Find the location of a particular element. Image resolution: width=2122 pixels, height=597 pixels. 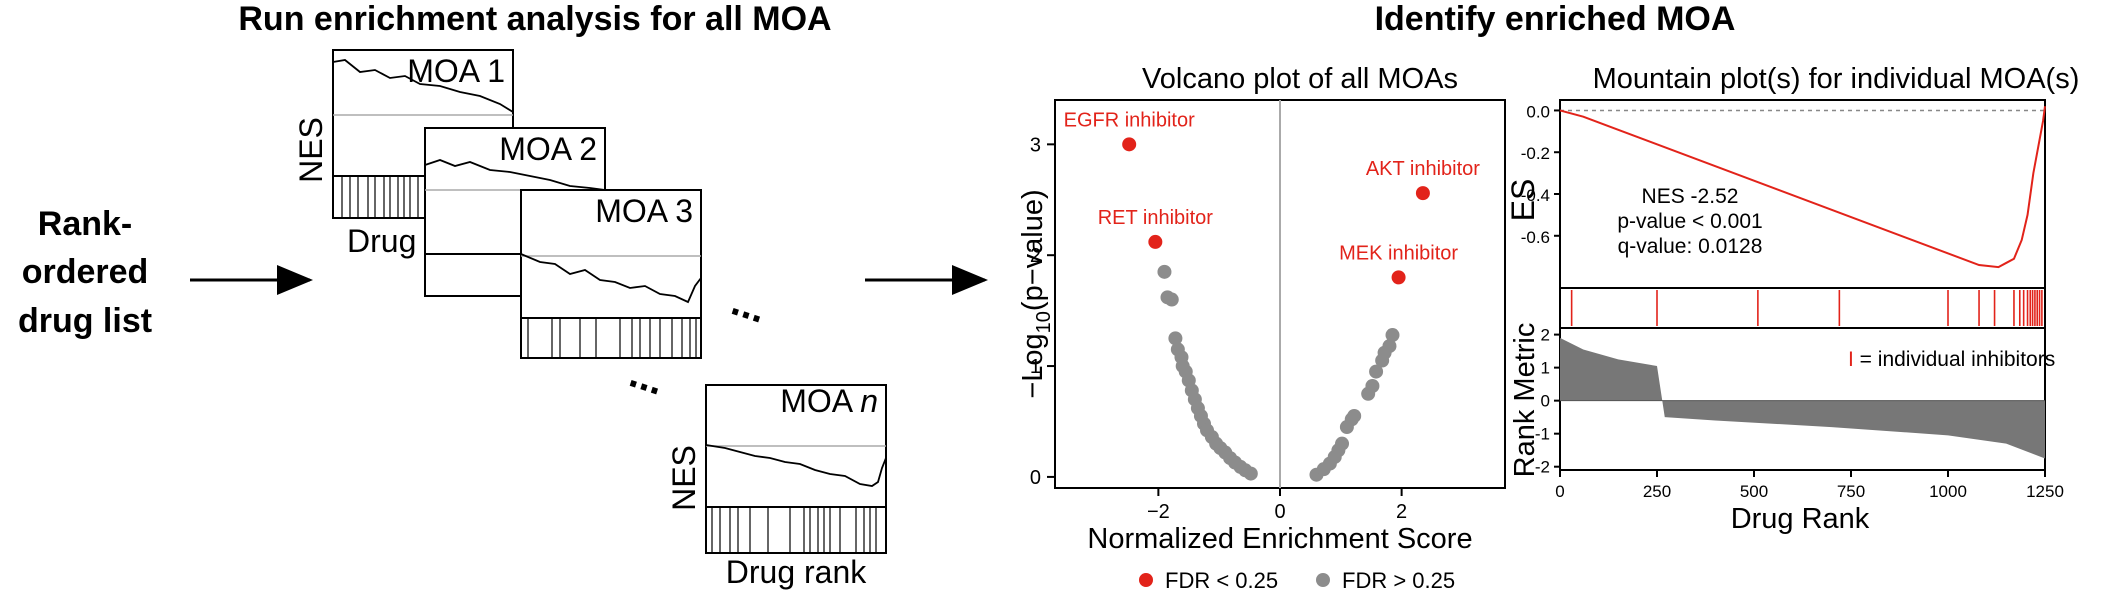

es-y-tick-label: 0.0 is located at coordinates (1538, 111).